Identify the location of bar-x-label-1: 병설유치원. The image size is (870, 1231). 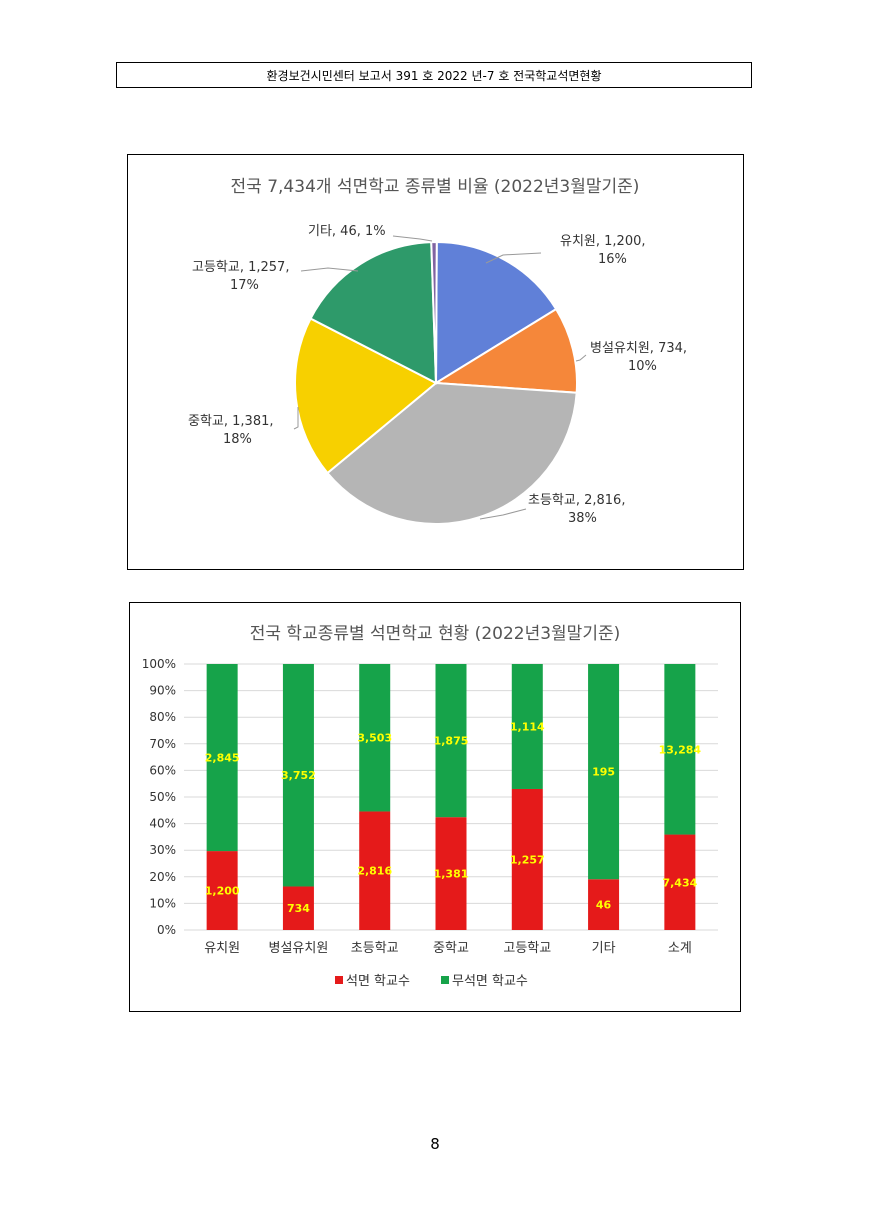
(299, 948).